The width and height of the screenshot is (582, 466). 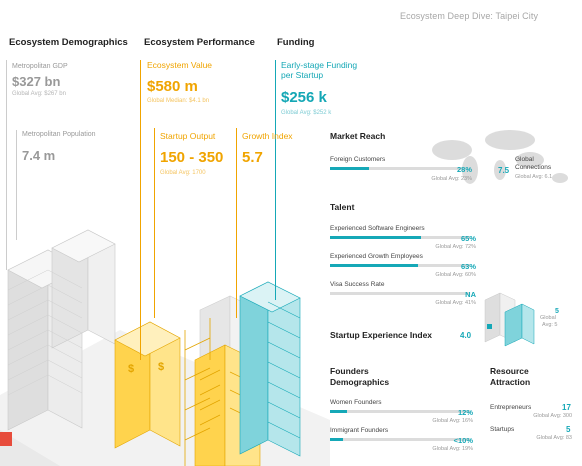 What do you see at coordinates (465, 412) in the screenshot?
I see `founders-item-value: 12%` at bounding box center [465, 412].